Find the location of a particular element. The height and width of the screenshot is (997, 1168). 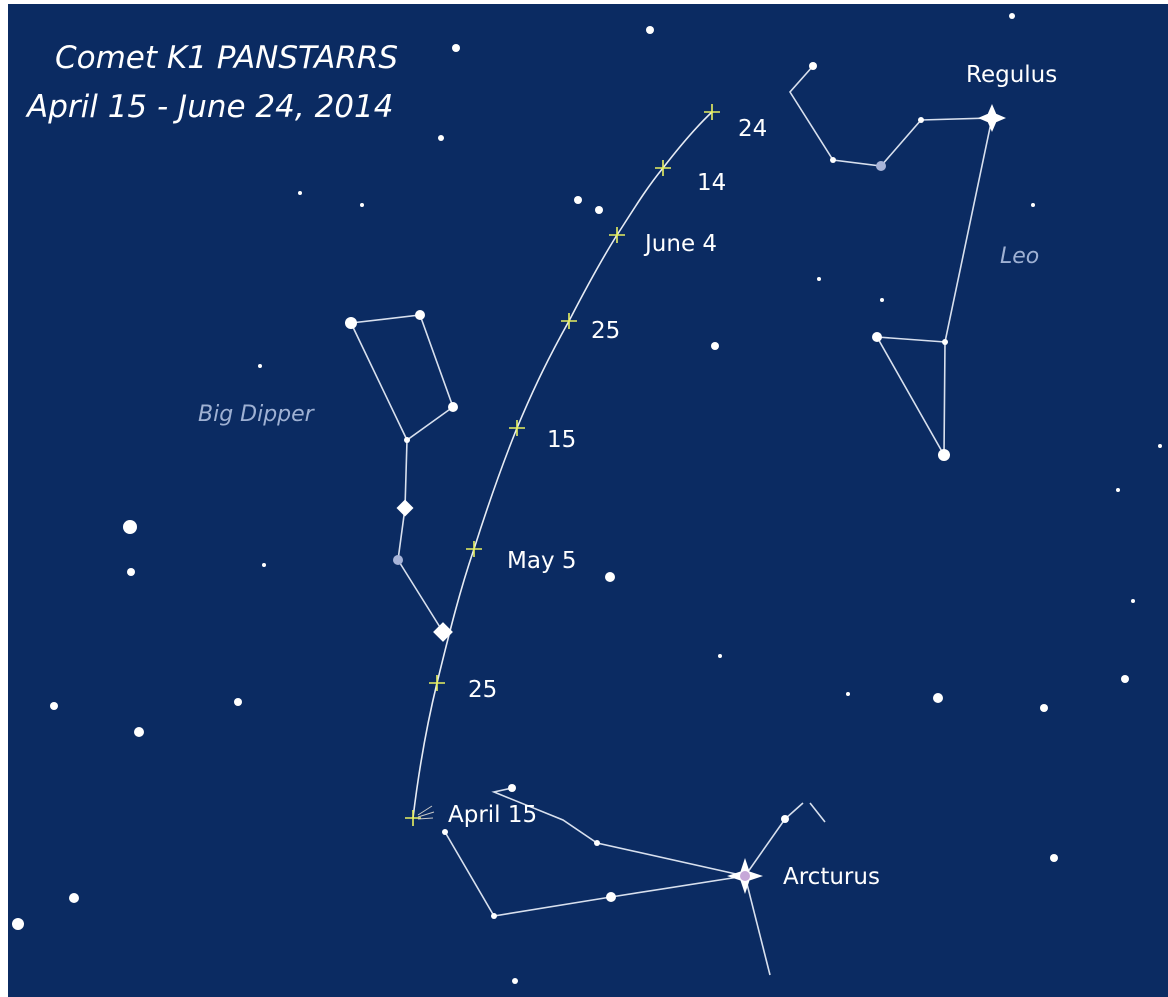

constellation-label: Big Dipper is located at coordinates (257, 414).